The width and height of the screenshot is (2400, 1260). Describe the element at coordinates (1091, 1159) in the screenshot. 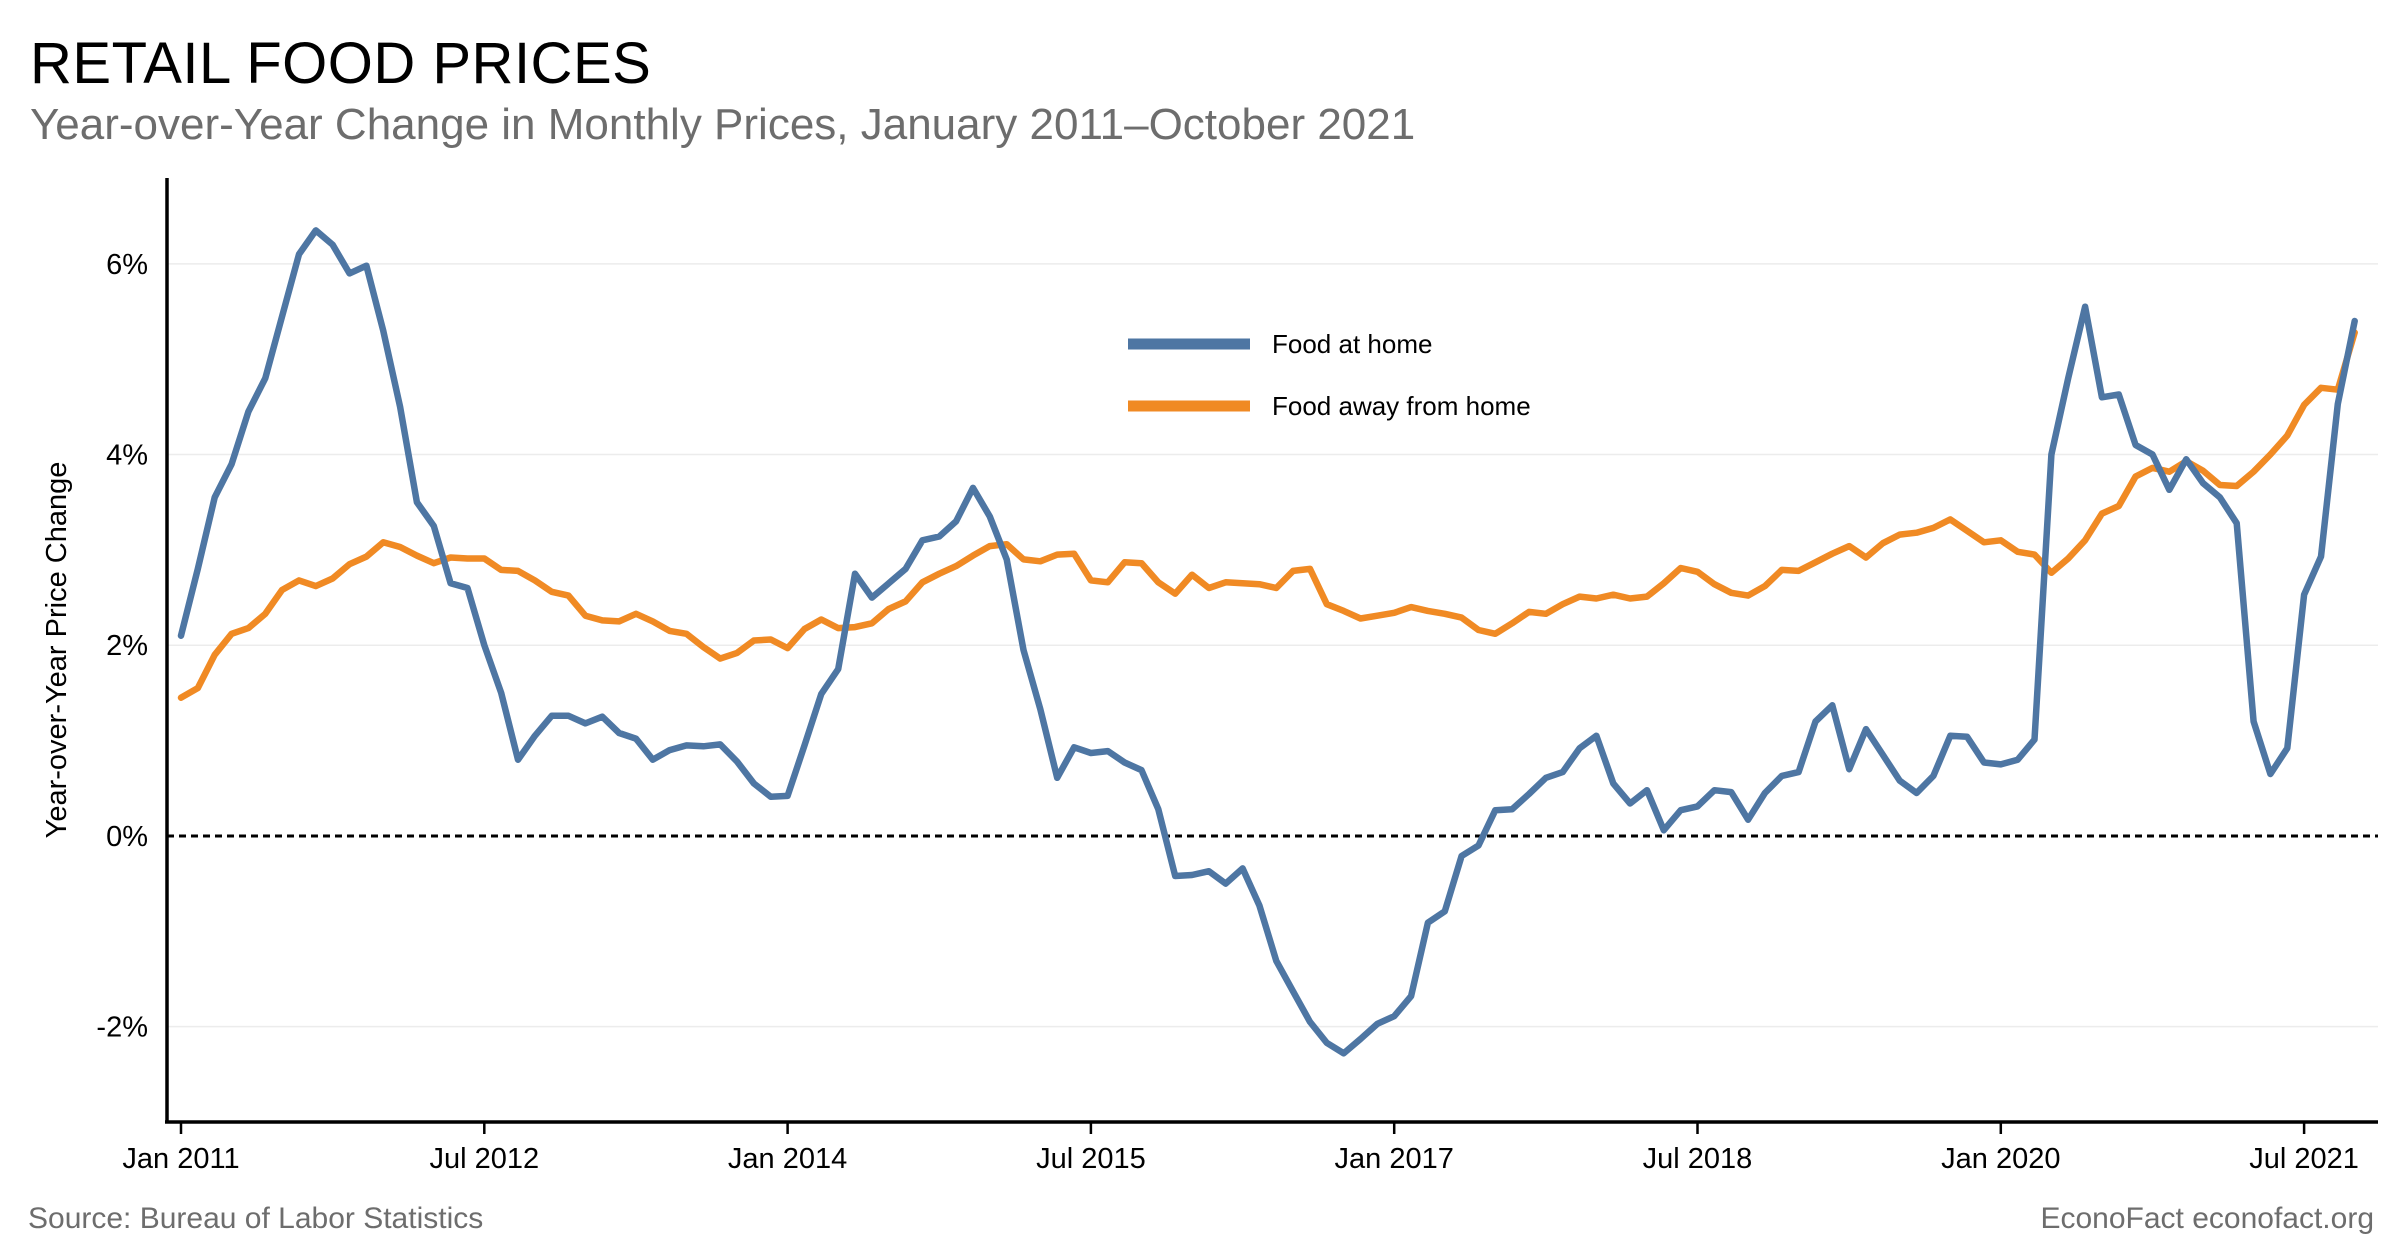

I see `x-tick-label: Jul 2015` at that location.